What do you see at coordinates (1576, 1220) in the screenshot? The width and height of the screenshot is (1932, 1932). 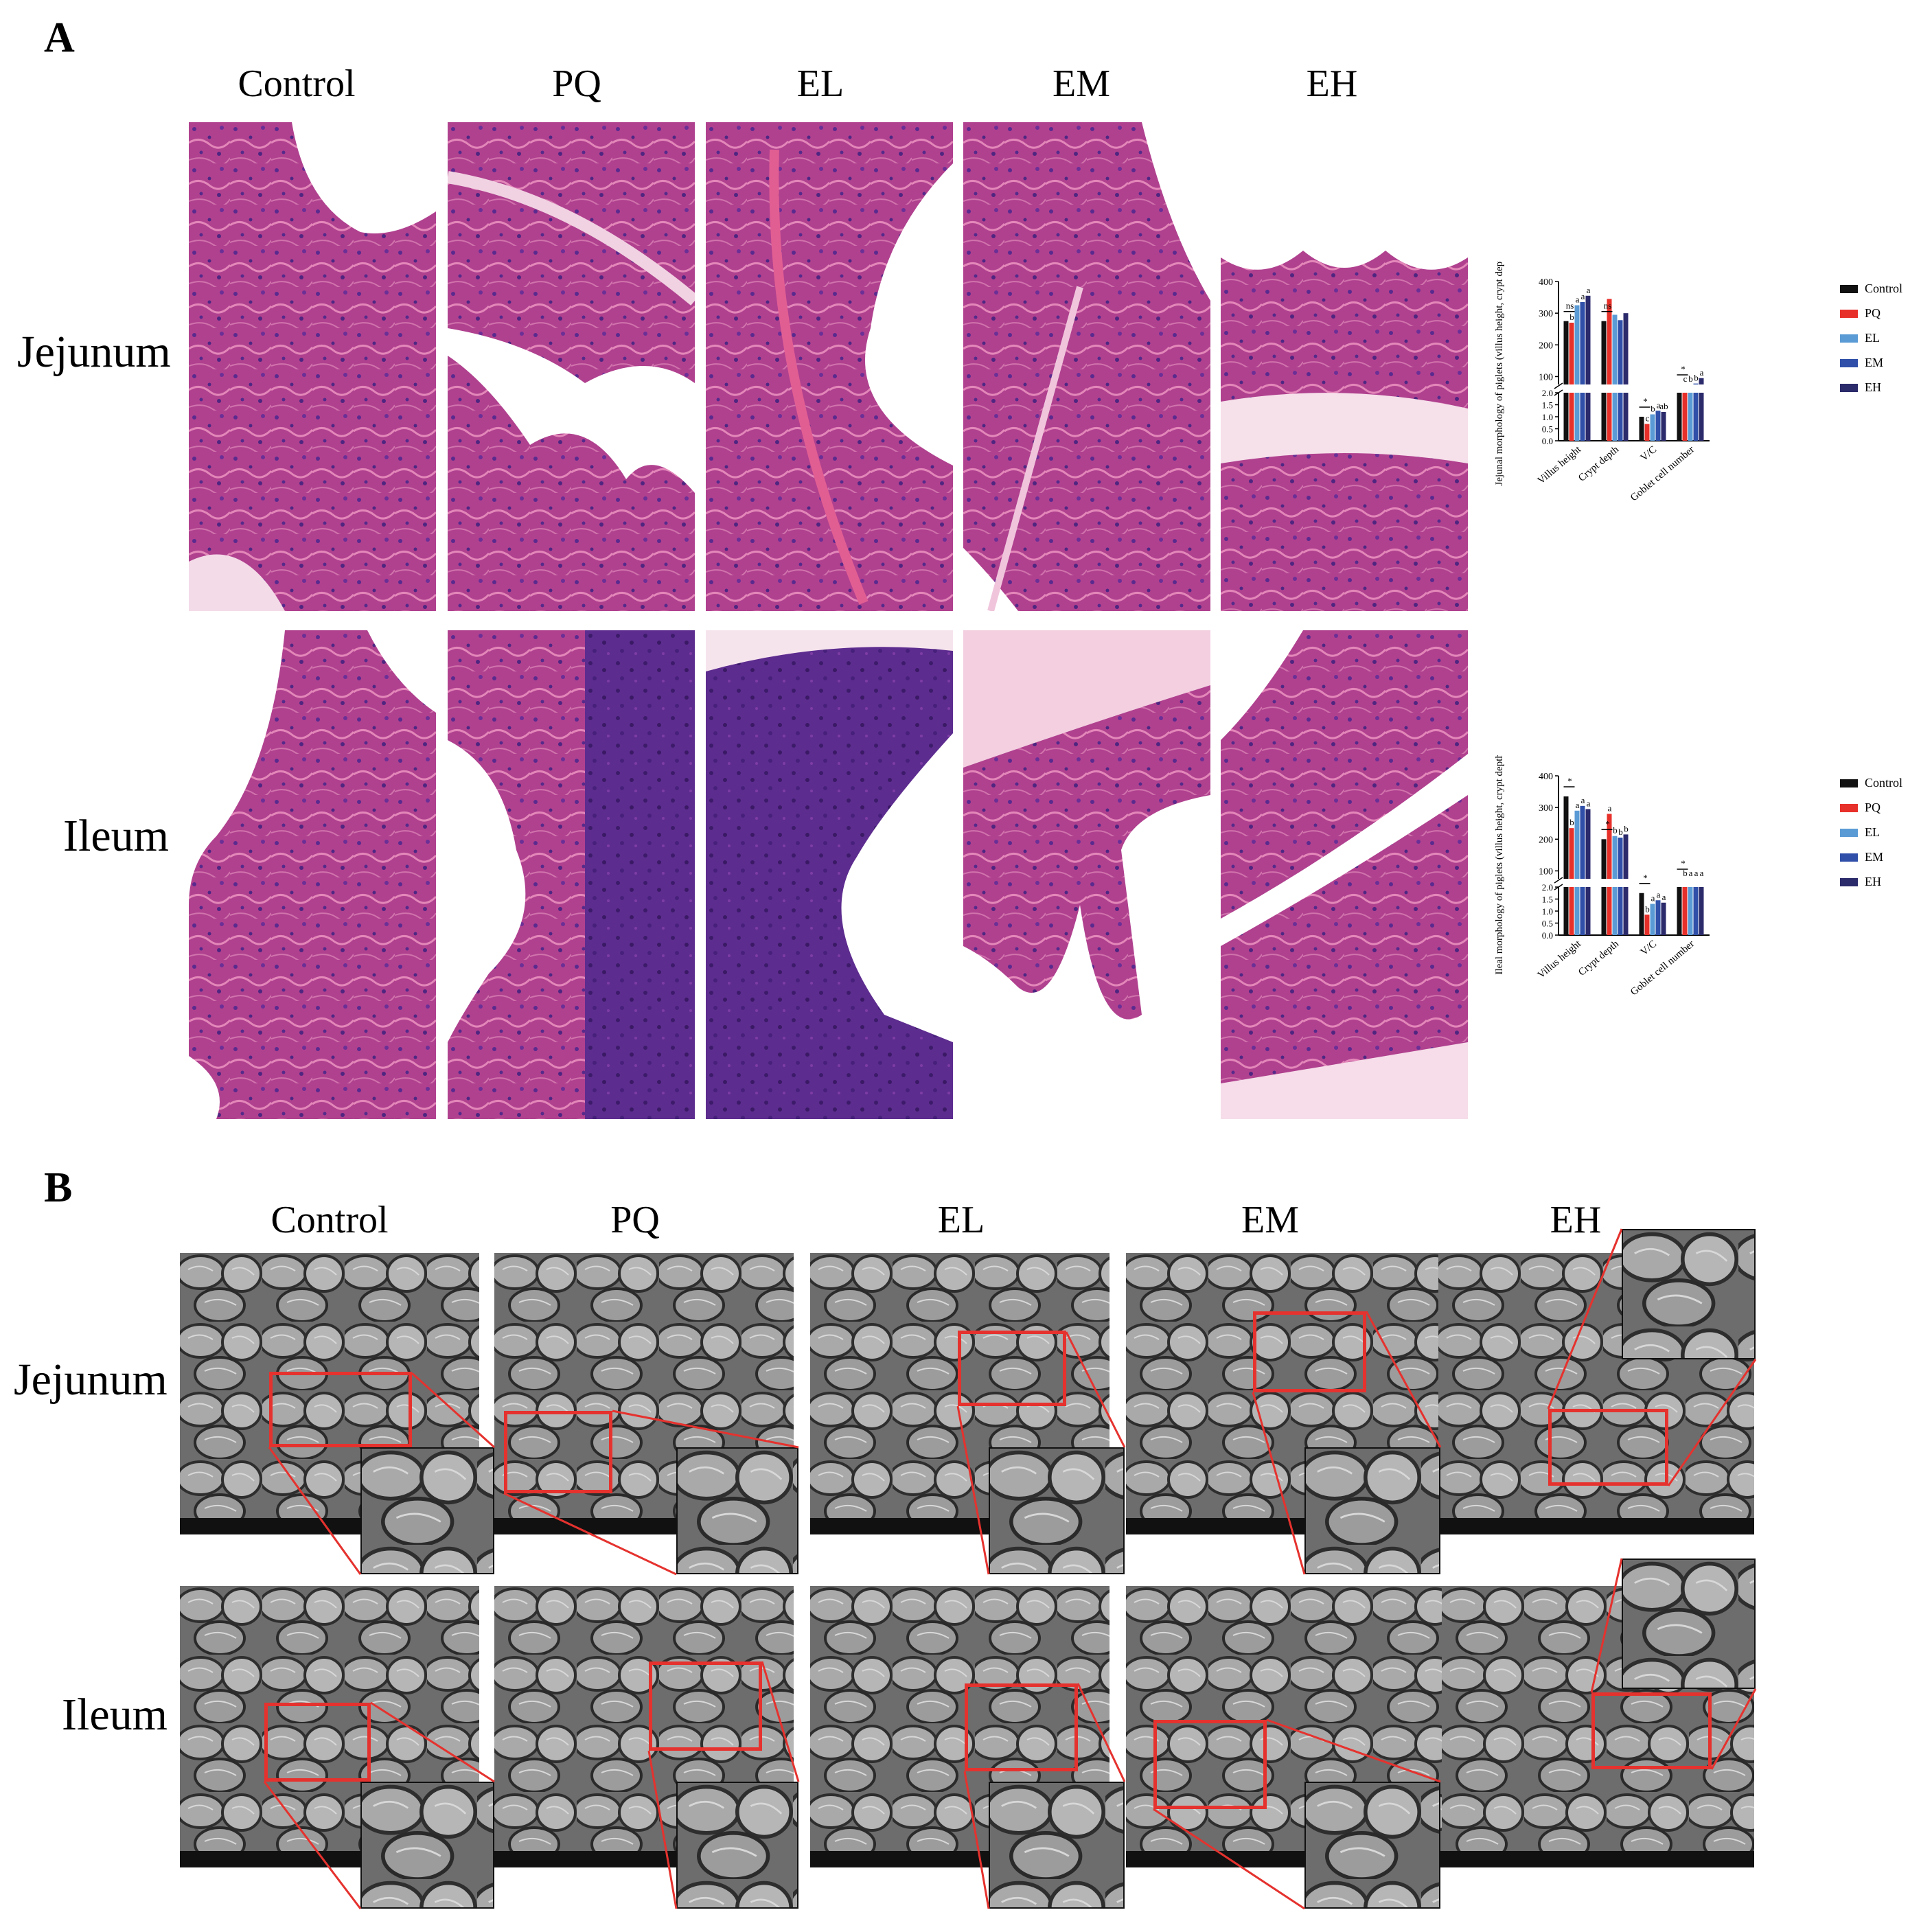 I see `panel-b-col-eh: EH` at bounding box center [1576, 1220].